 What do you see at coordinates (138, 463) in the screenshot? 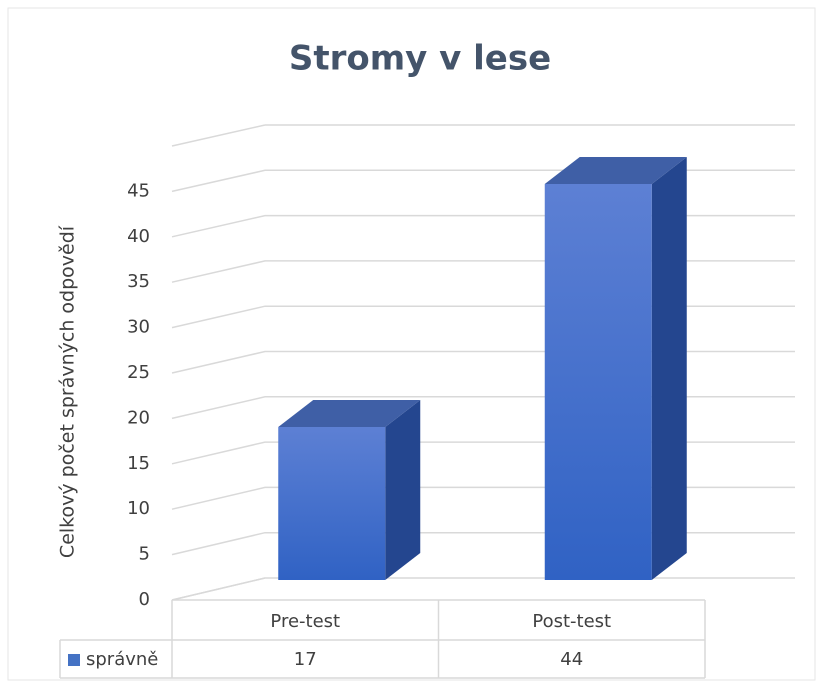
I see `y-tick-label: 15` at bounding box center [138, 463].